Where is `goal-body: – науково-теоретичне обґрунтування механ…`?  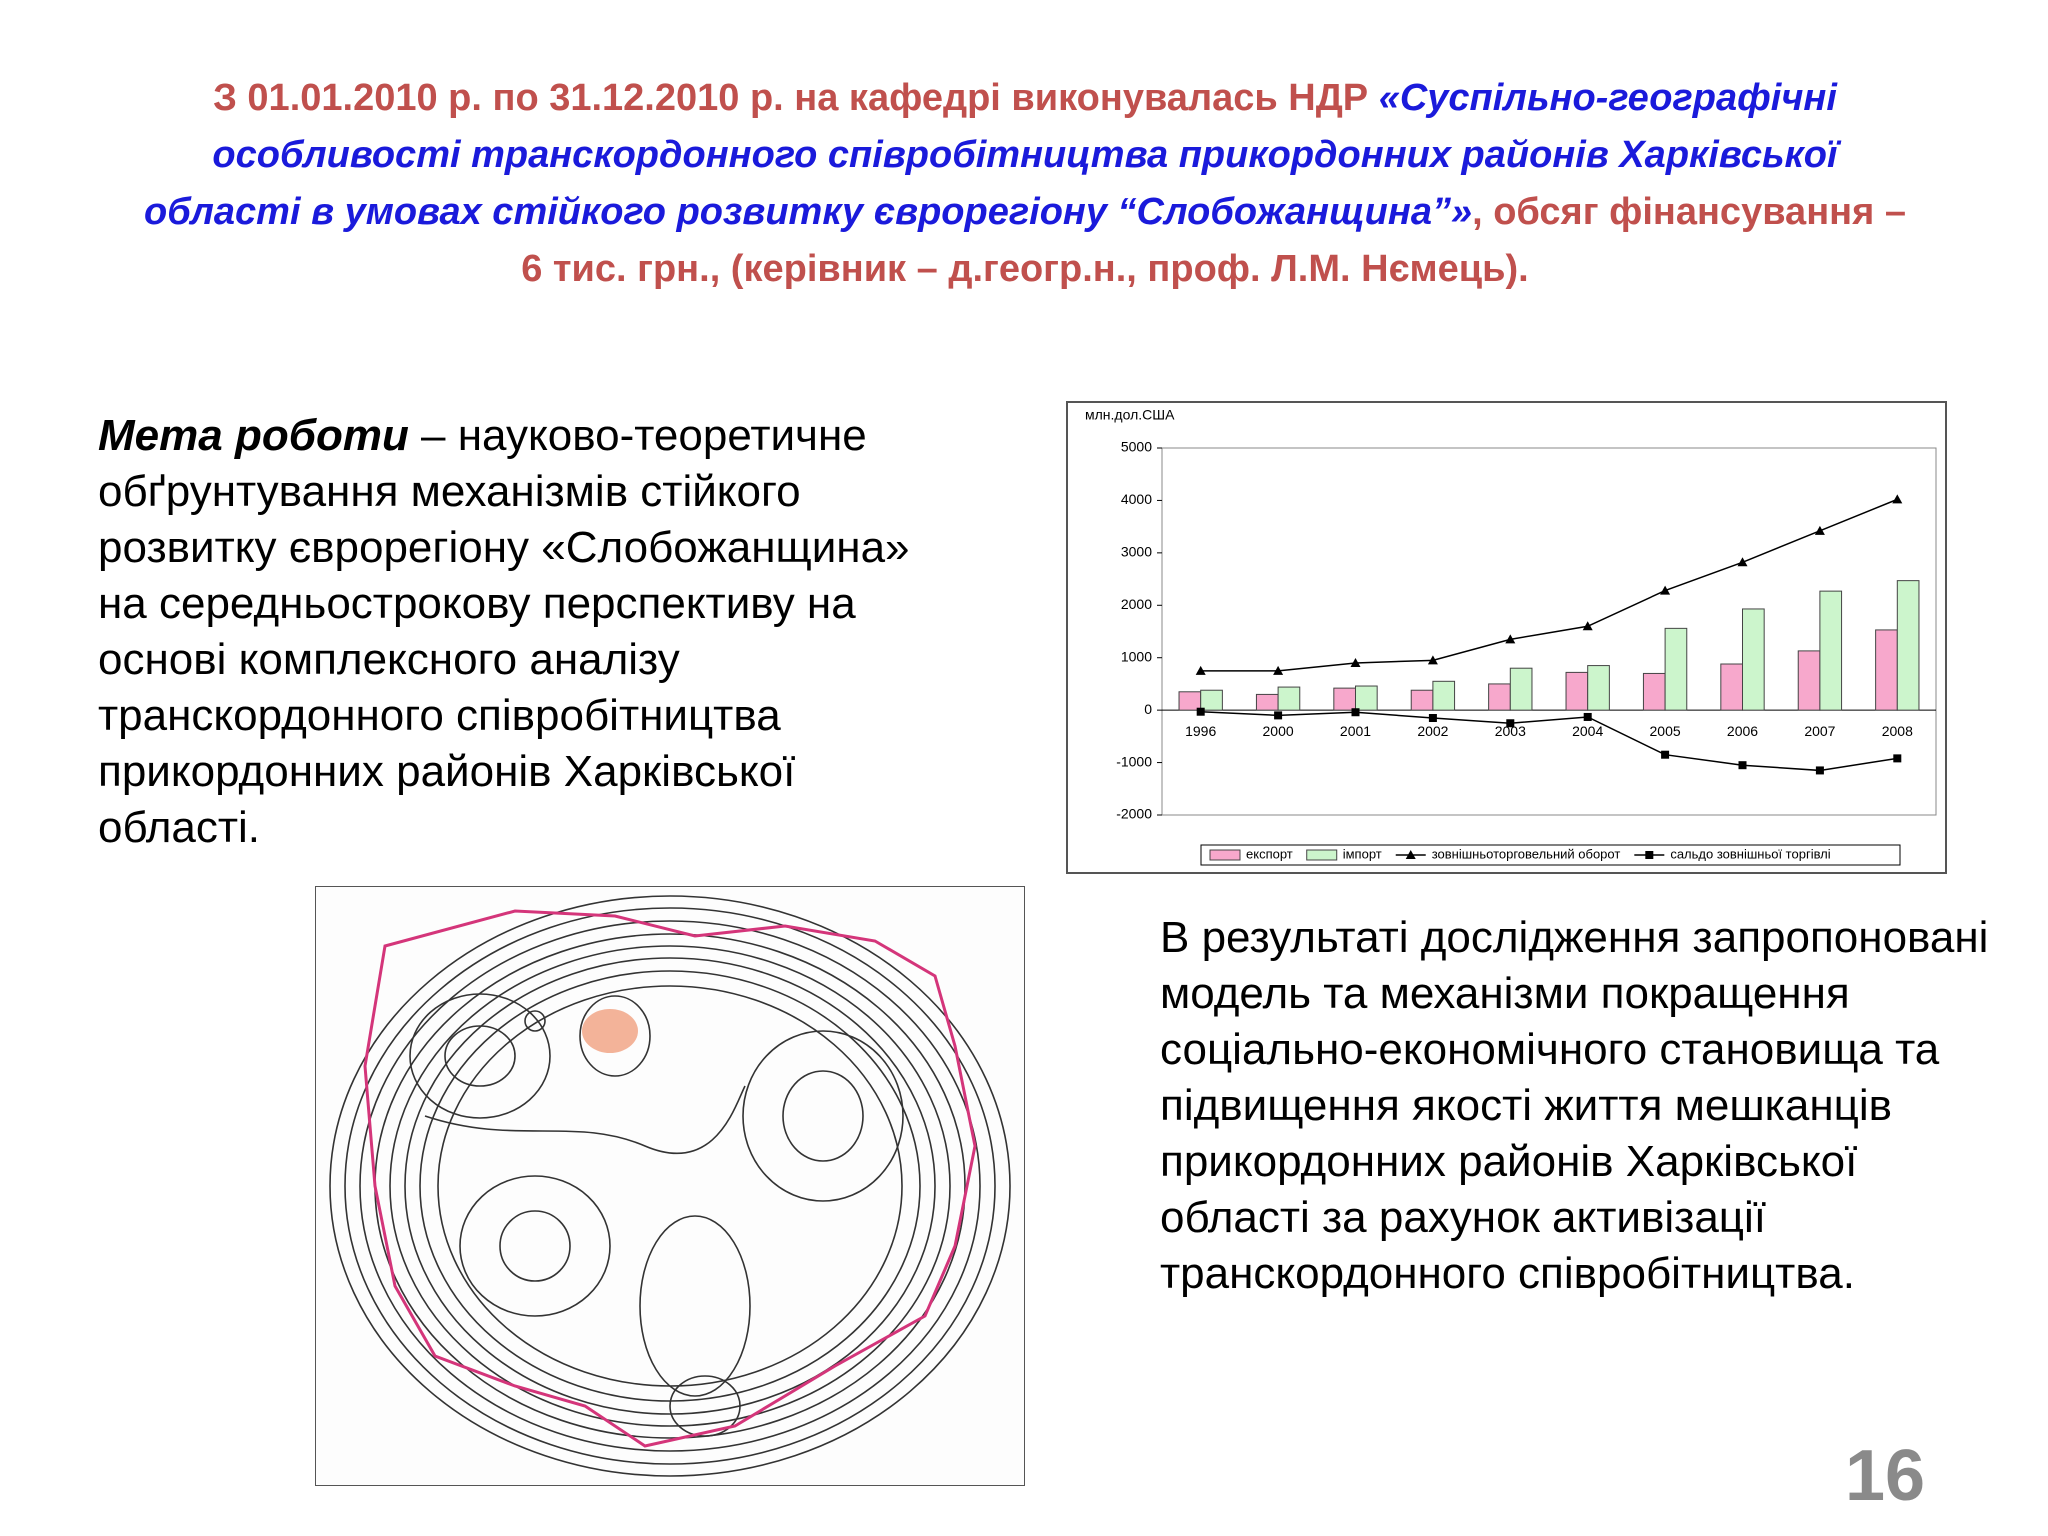
goal-body: – науково-теоретичне обґрунтування механ… is located at coordinates (504, 631).